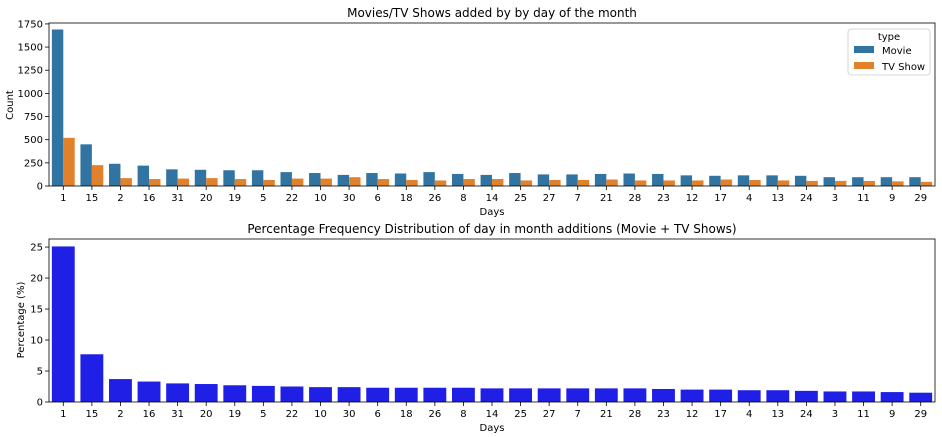 The height and width of the screenshot is (437, 942). Describe the element at coordinates (749, 198) in the screenshot. I see `x-tick-label: 4` at that location.